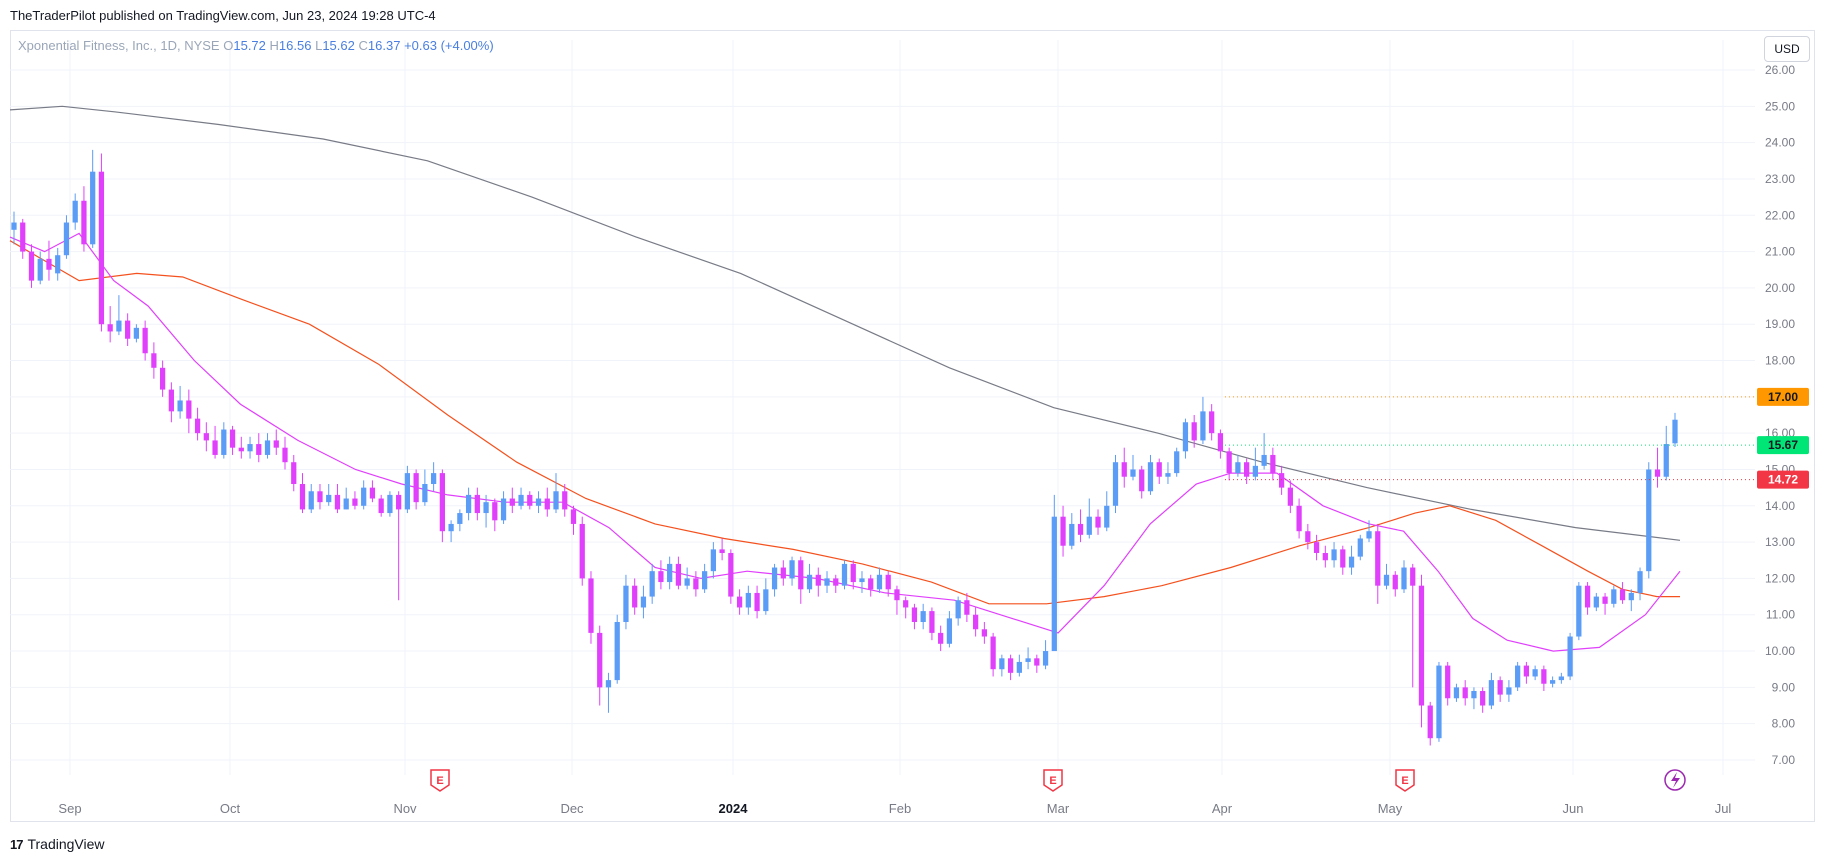 The image size is (1827, 864). Describe the element at coordinates (1780, 361) in the screenshot. I see `y-tick-label: 18.00` at that location.